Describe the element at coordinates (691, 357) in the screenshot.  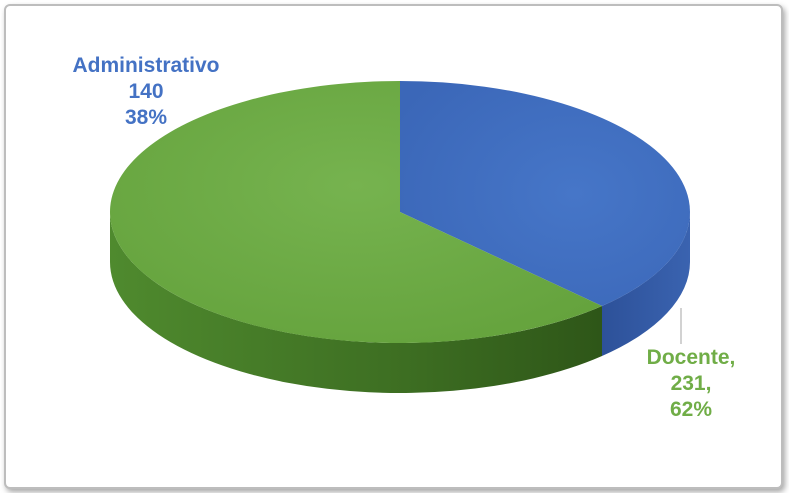
I see `label-category-docente: Docente,` at that location.